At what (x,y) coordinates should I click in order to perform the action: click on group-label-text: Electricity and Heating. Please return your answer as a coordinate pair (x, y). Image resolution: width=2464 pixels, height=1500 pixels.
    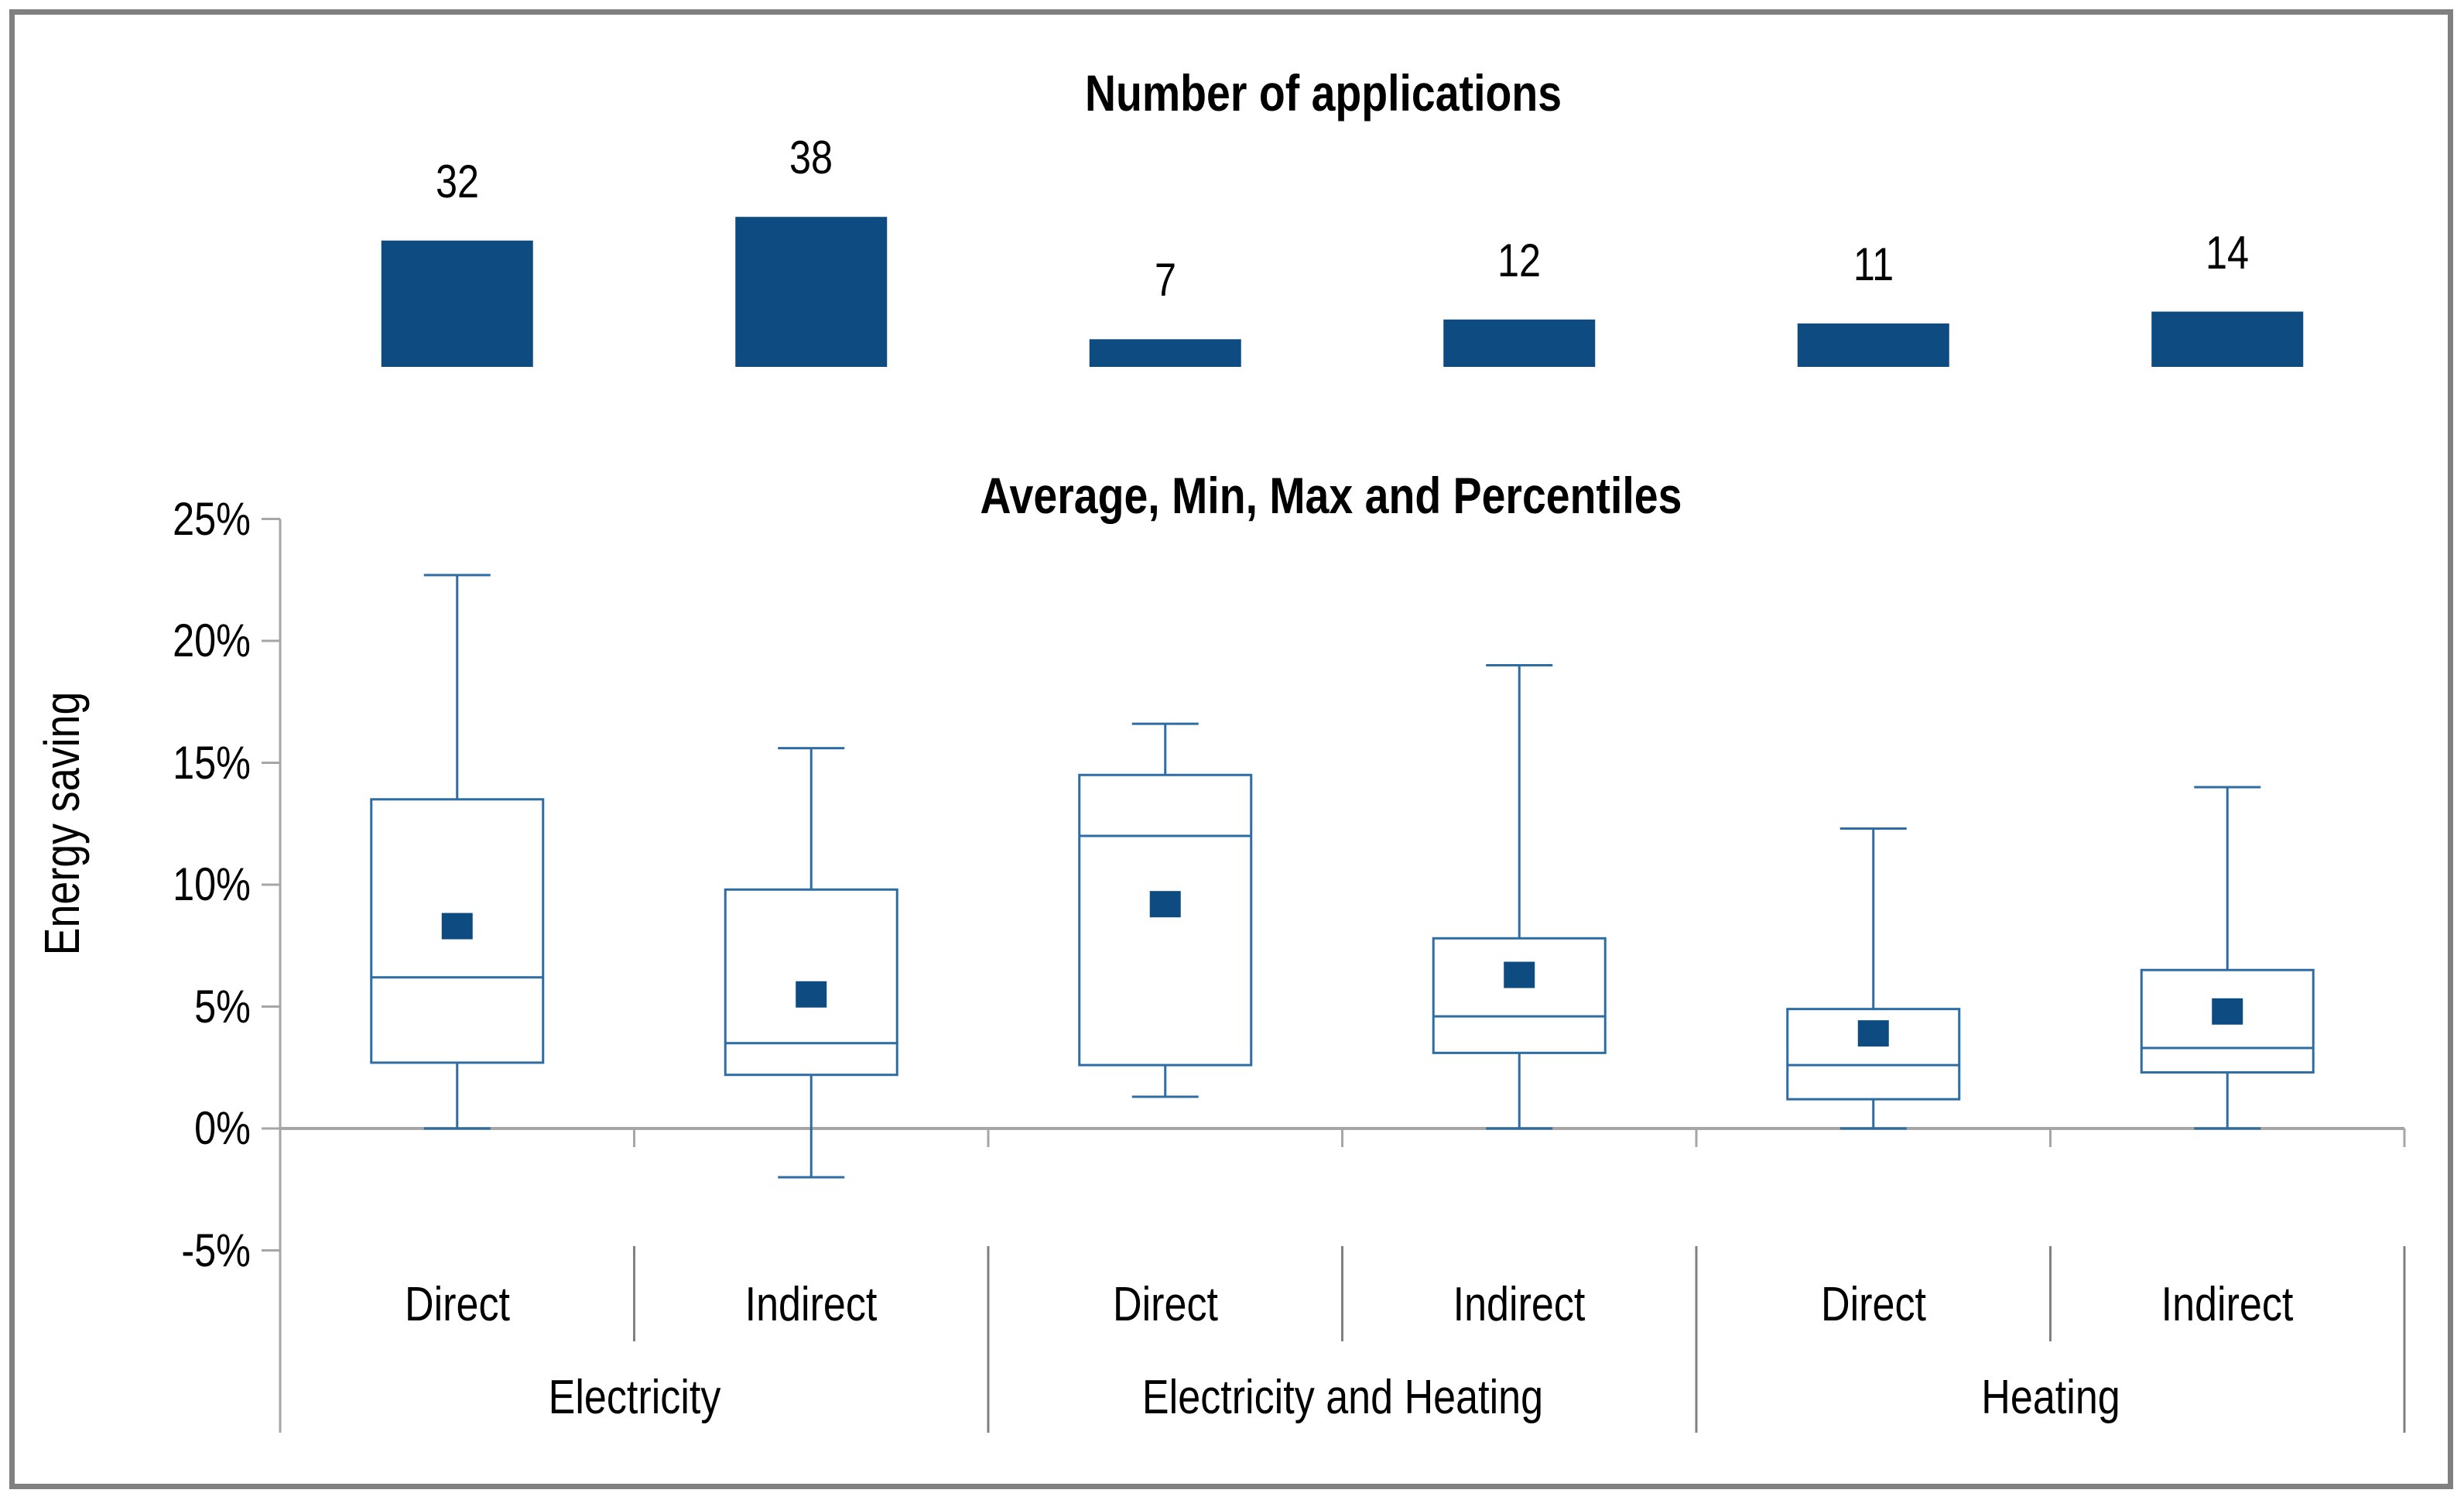
    Looking at the image, I should click on (1342, 1398).